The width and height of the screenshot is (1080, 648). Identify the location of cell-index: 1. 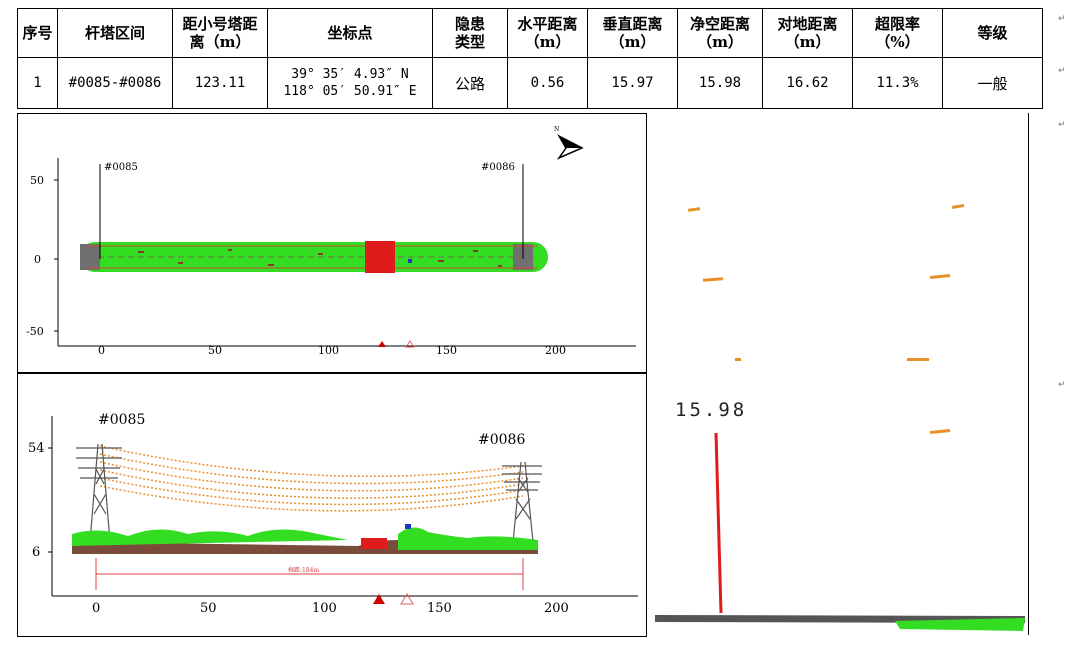
(37, 83).